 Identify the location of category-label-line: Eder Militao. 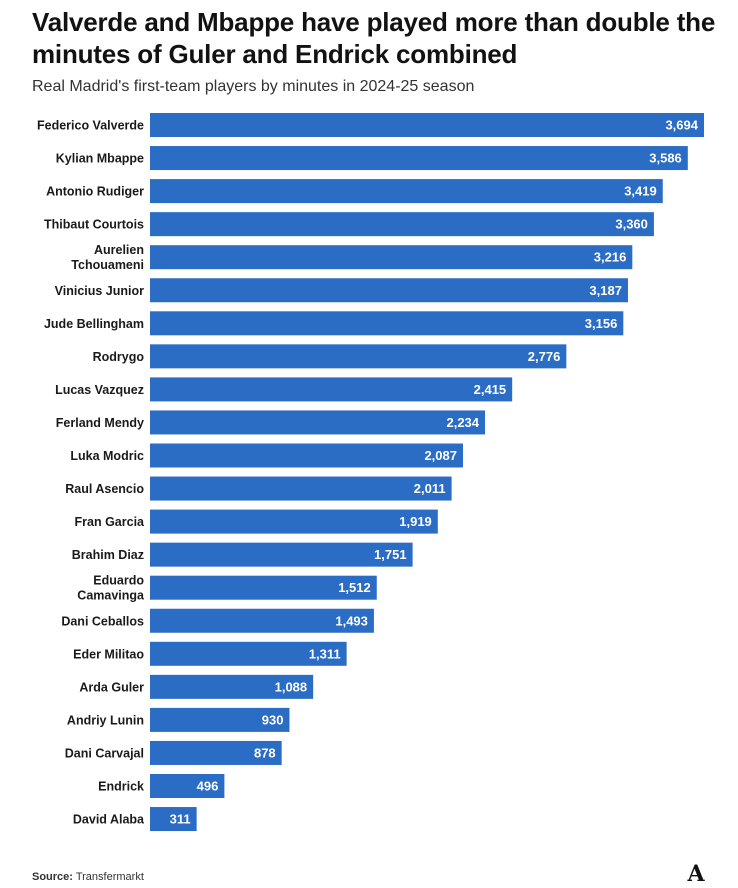
(108, 654).